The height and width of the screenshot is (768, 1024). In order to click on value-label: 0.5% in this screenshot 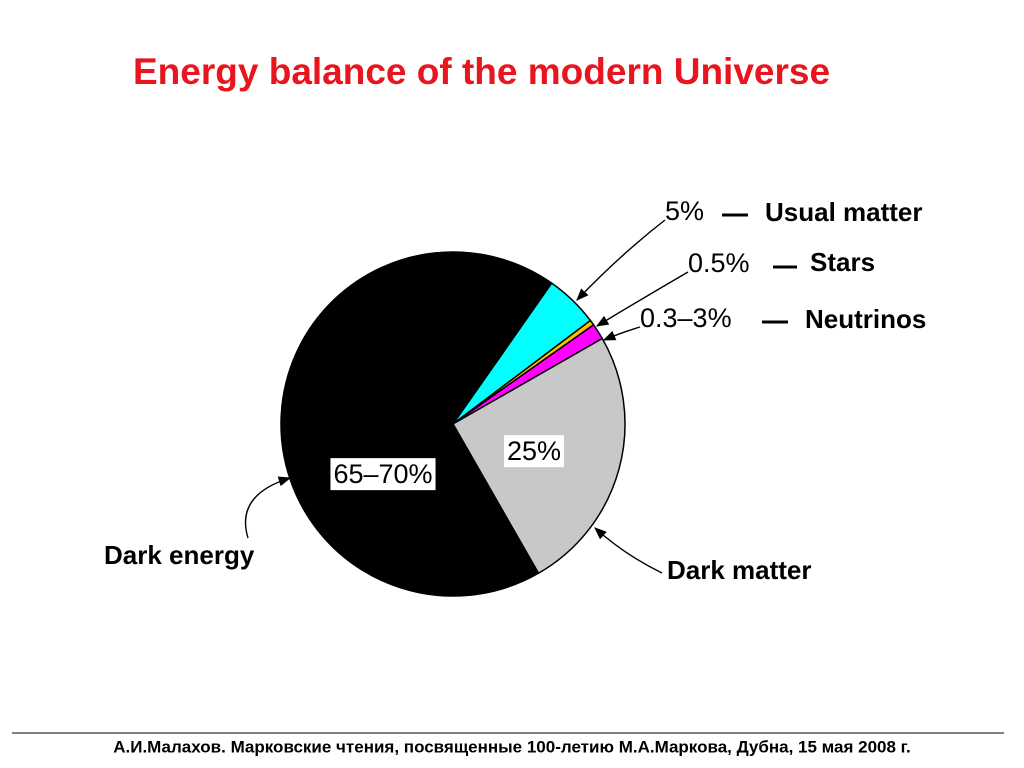, I will do `click(719, 263)`.